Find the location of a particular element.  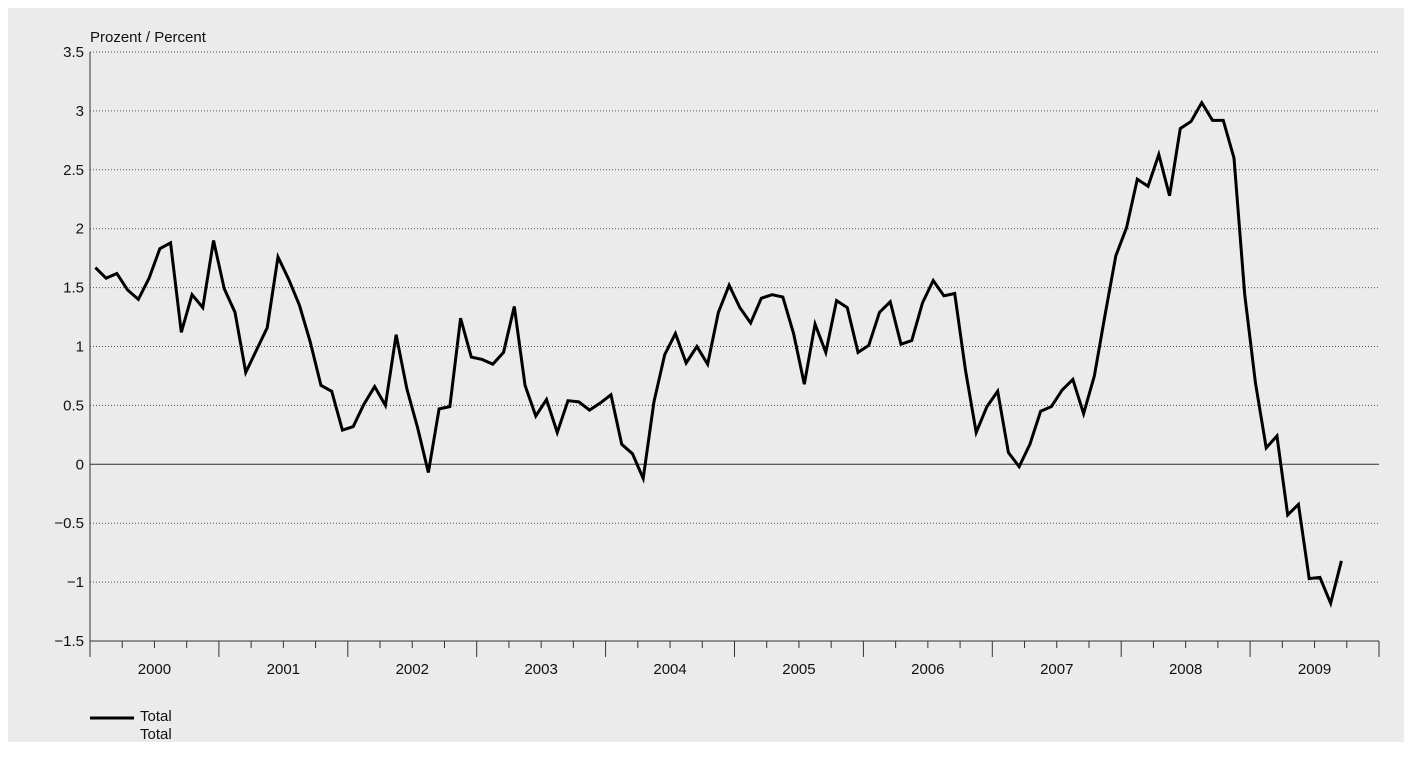

x-tick-label: 2003 is located at coordinates (540, 669).